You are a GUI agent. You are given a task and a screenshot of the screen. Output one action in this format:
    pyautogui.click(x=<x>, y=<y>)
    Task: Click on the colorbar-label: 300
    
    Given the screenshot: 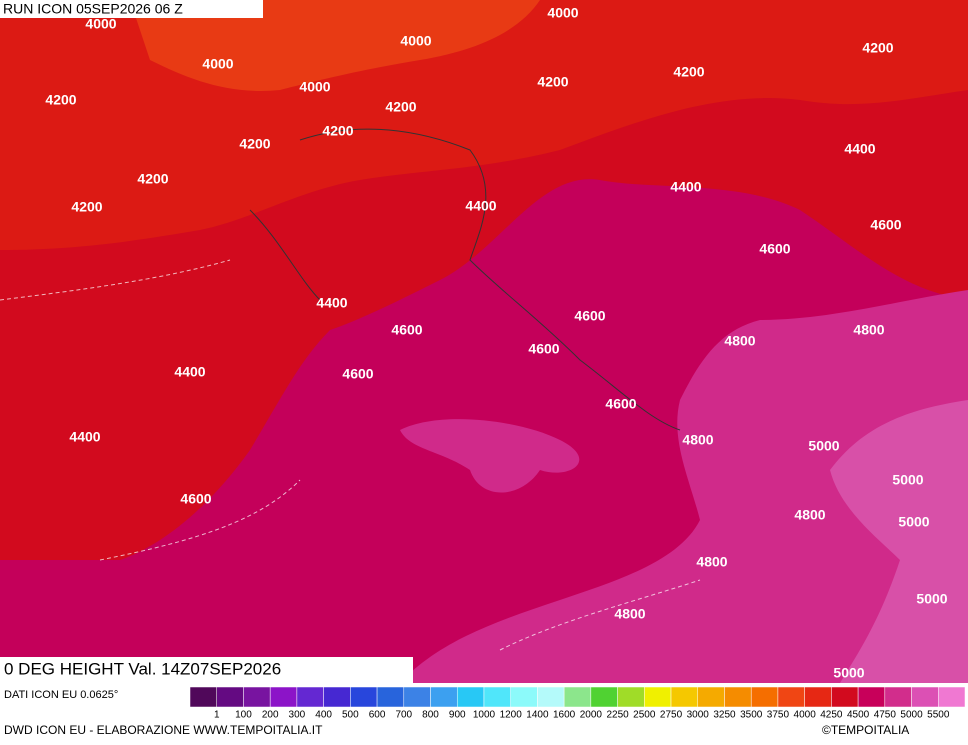 What is the action you would take?
    pyautogui.click(x=297, y=715)
    